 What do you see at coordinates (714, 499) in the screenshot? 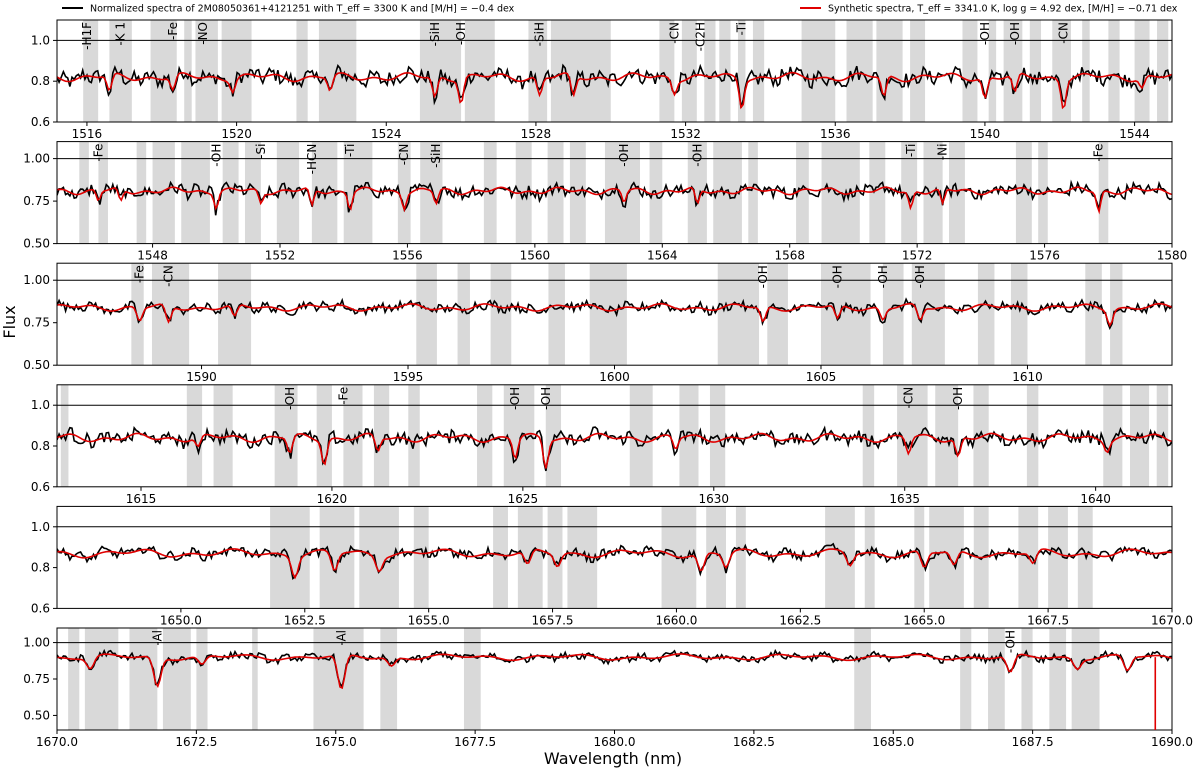
I see `x-tick-label: 1630` at bounding box center [714, 499].